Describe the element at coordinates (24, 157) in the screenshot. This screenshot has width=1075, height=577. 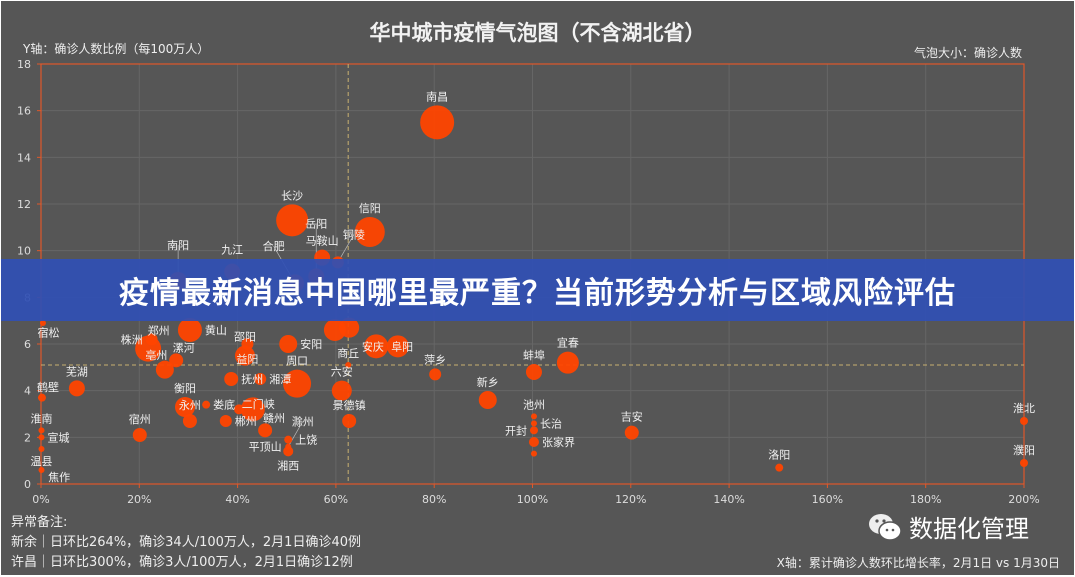
I see `y-tick-label: 14` at that location.